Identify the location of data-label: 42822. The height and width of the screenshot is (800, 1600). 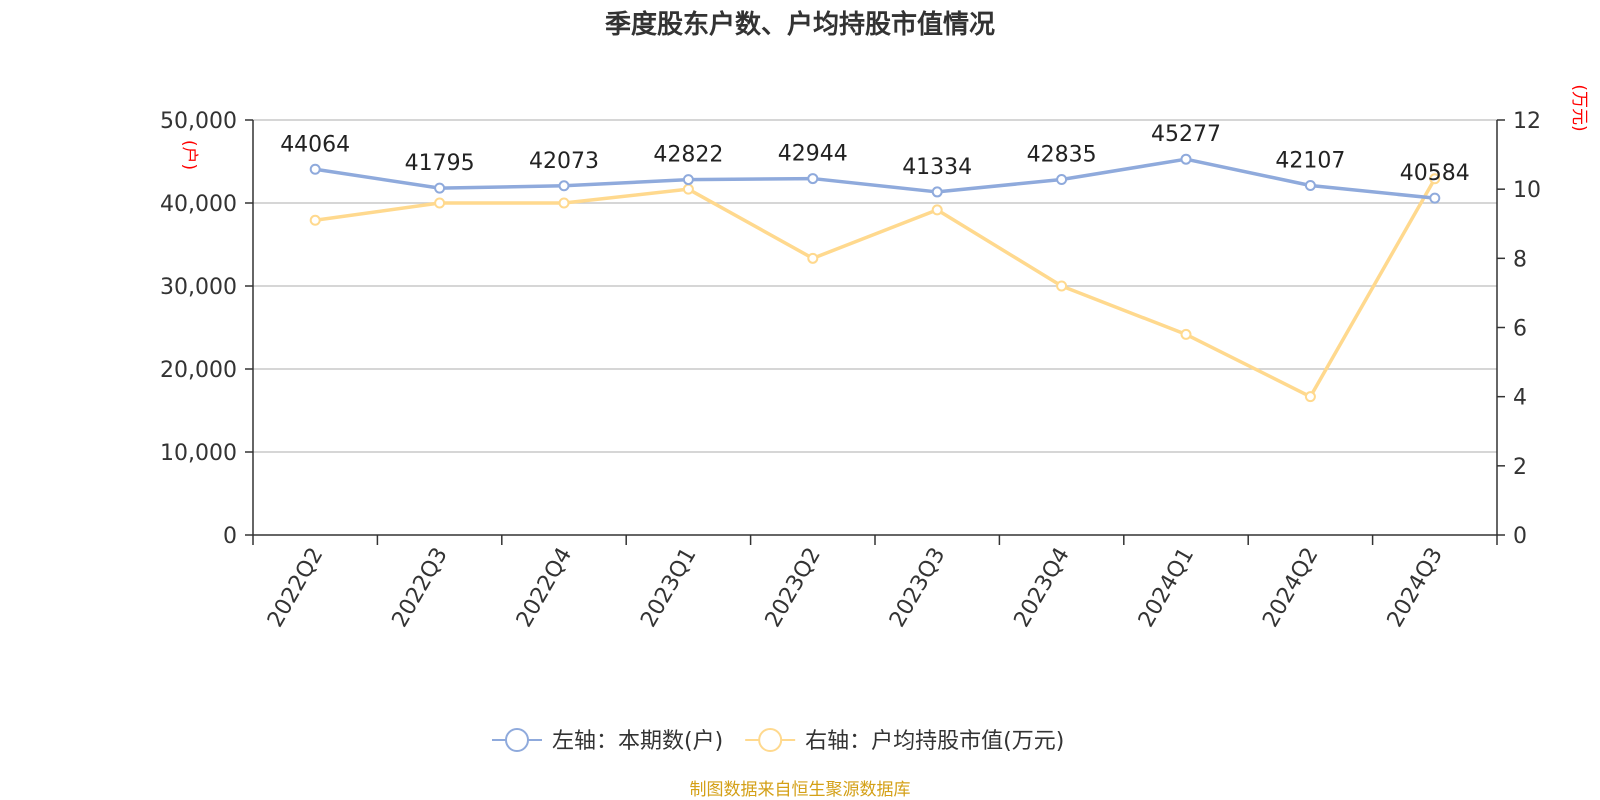
(688, 155).